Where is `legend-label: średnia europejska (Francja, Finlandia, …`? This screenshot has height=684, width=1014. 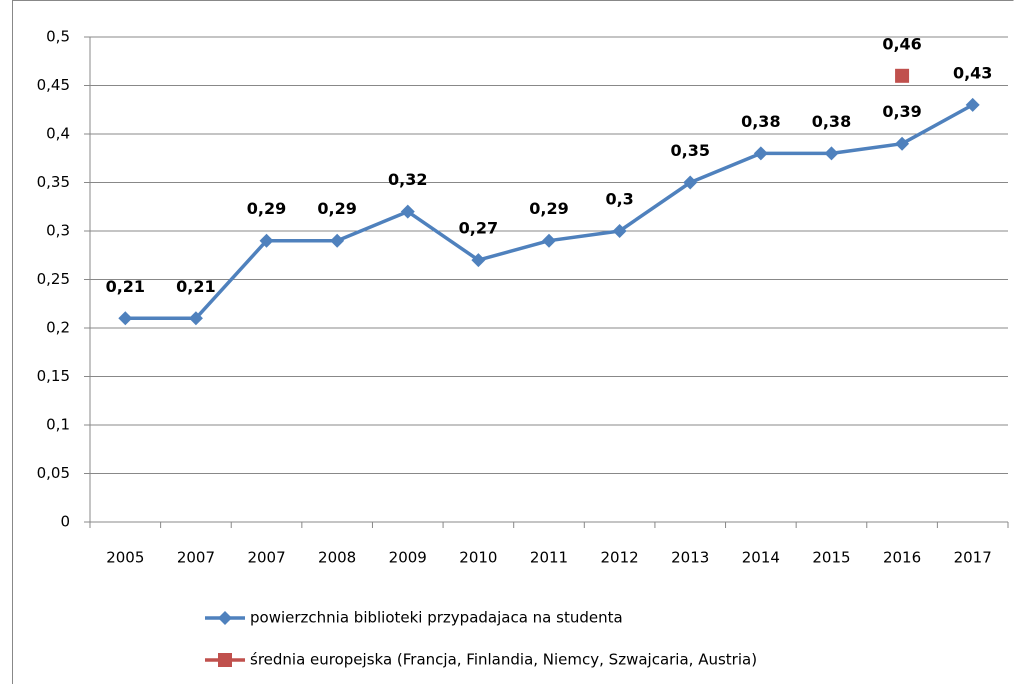
legend-label: średnia europejska (Francja, Finlandia, … is located at coordinates (503, 660).